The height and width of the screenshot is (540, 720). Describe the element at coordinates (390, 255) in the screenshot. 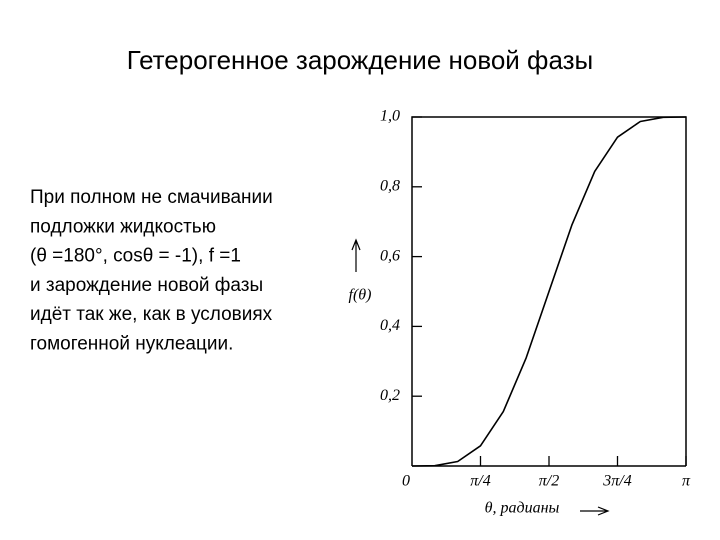

I see `y-tick-label: 0,6` at that location.